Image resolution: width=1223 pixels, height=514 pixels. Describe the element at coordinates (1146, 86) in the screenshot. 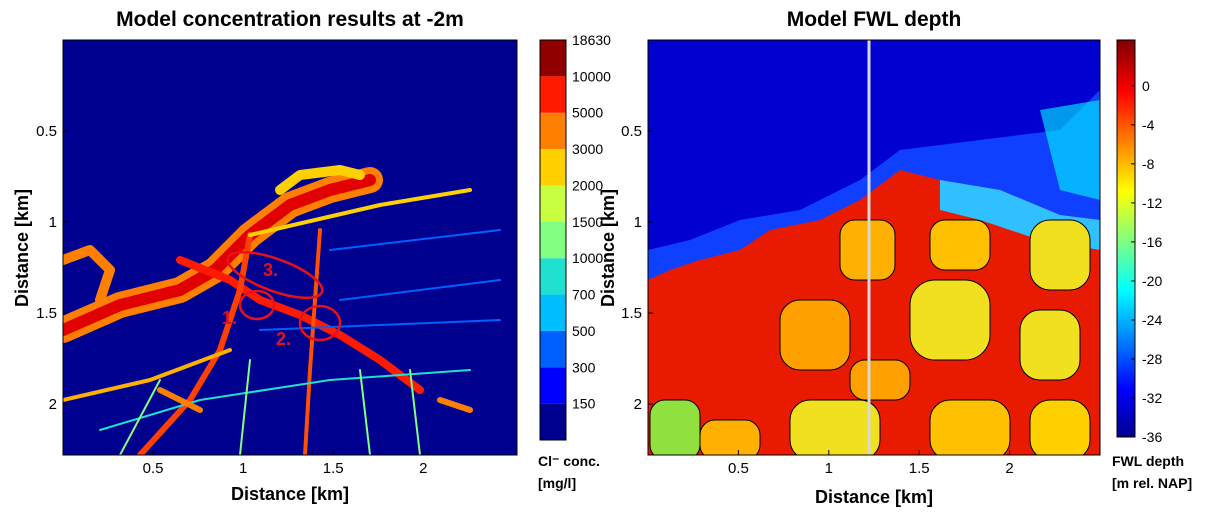

I see `colorbar-tick-label: 0` at that location.